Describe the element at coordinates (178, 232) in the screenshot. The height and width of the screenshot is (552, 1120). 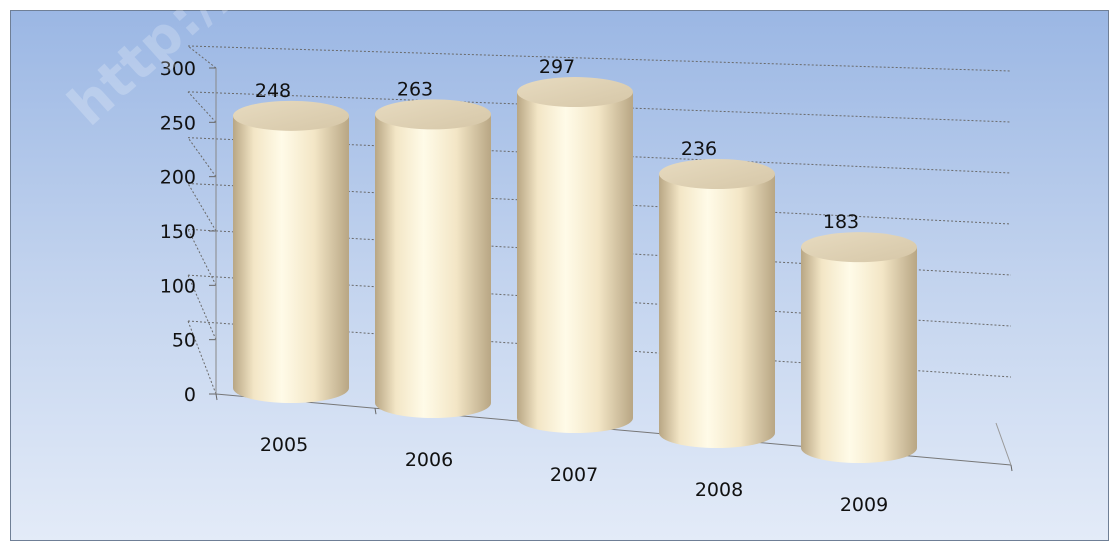
I see `y-tick-label: 150` at that location.